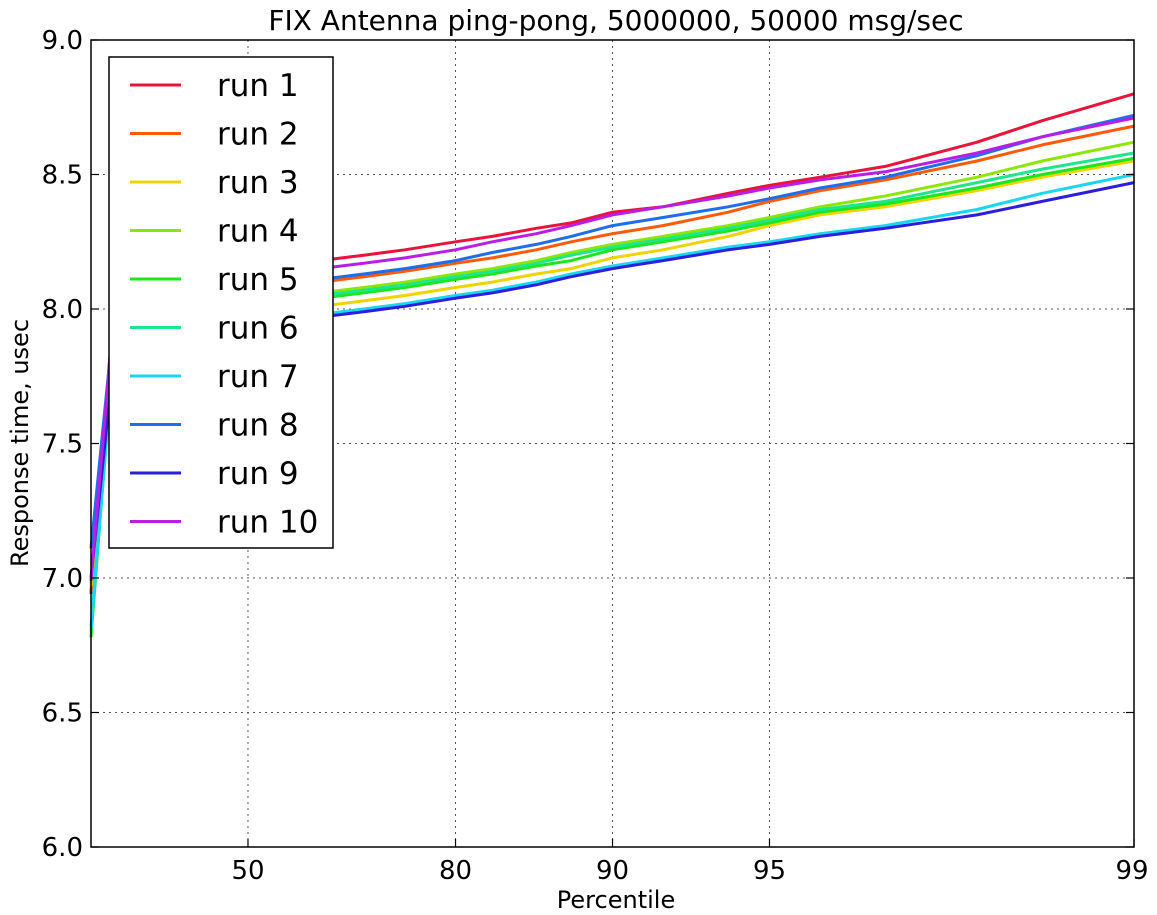 This screenshot has height=915, width=1157. Describe the element at coordinates (258, 183) in the screenshot. I see `legend-label: run 3` at that location.